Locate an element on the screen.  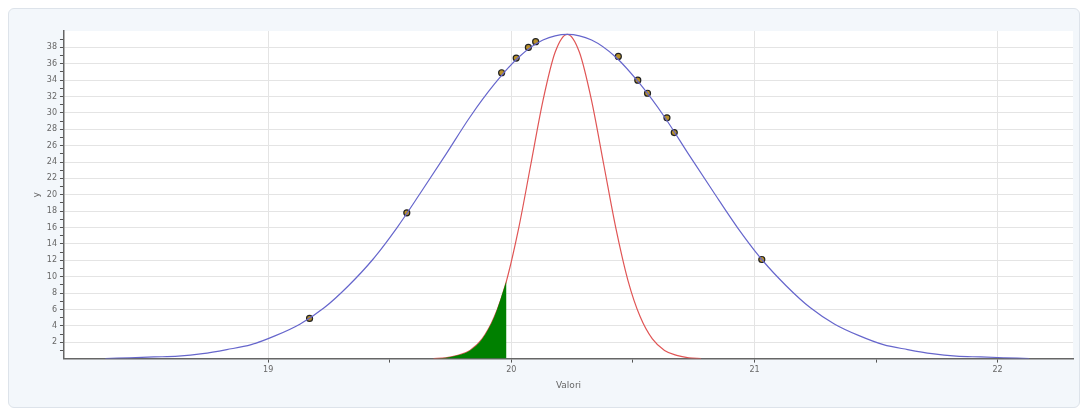
y-tick-label: 12 is located at coordinates (51, 260).